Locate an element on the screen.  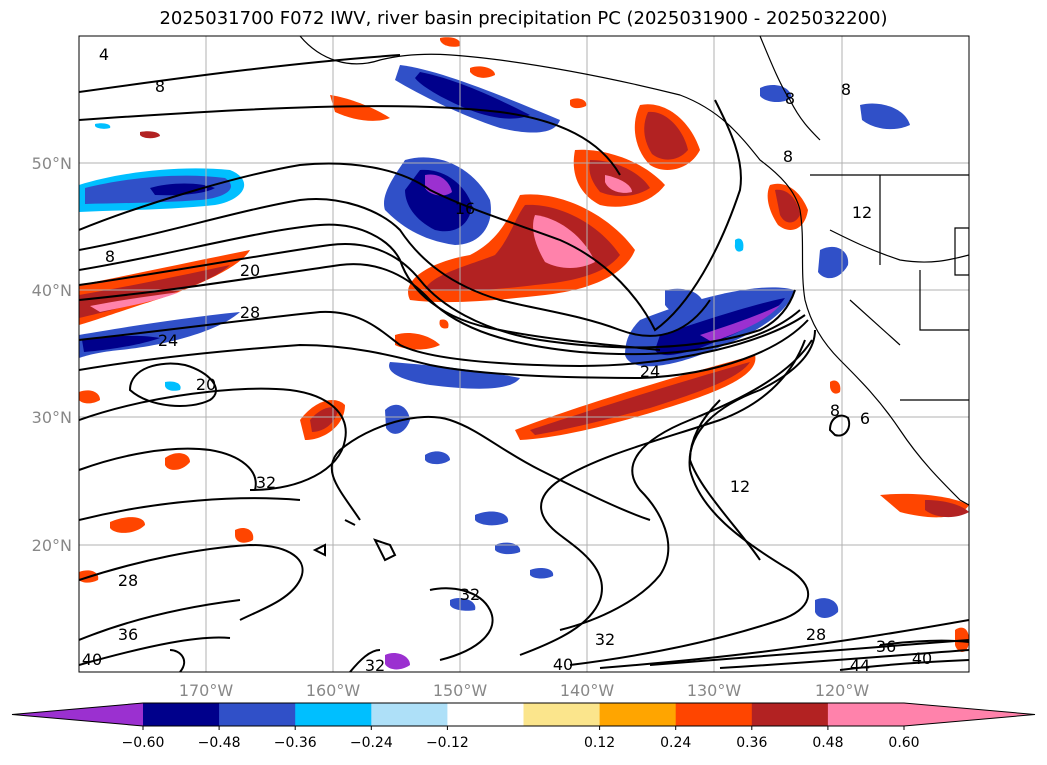
shade-blue-33n is located at coordinates (454, 375).